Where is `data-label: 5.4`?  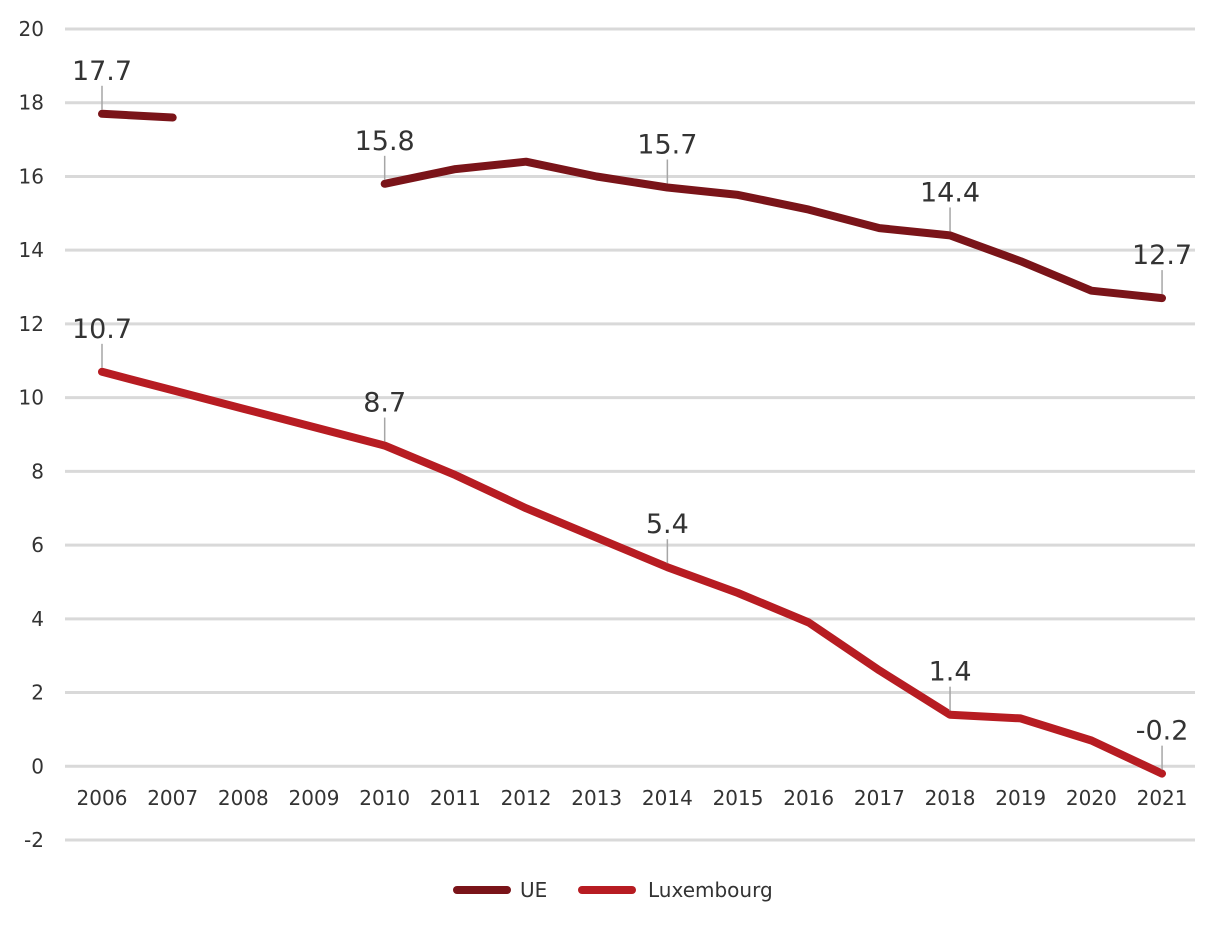
data-label: 5.4 is located at coordinates (667, 524).